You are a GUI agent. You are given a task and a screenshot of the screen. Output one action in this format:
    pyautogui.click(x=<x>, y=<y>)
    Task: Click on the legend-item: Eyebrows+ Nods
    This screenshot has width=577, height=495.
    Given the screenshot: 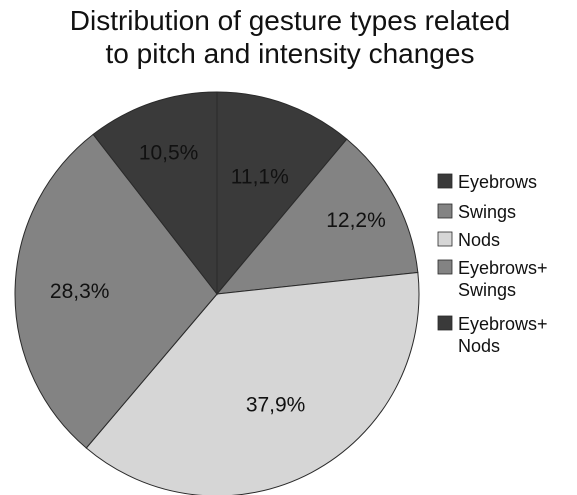 What is the action you would take?
    pyautogui.click(x=492, y=335)
    